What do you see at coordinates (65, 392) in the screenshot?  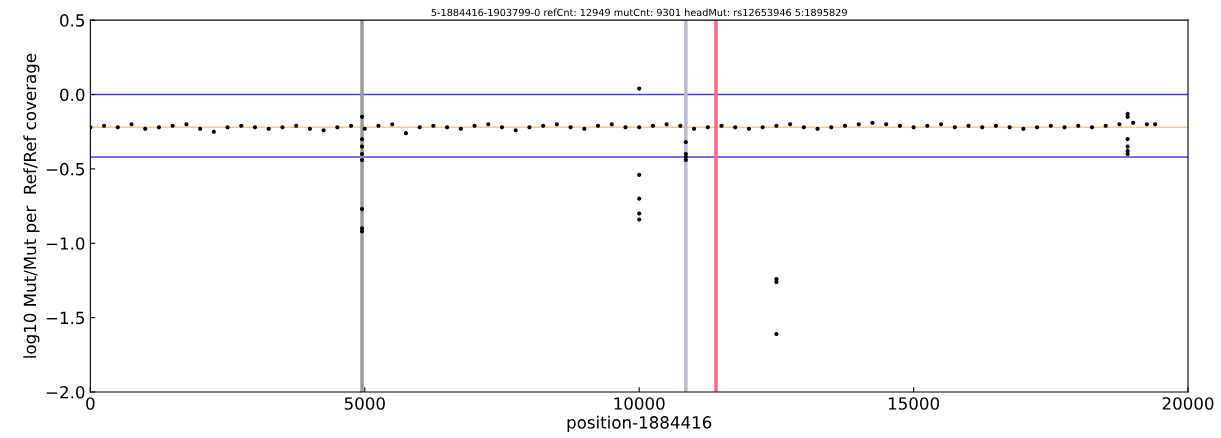 I see `y-tick-label: −2.0` at bounding box center [65, 392].